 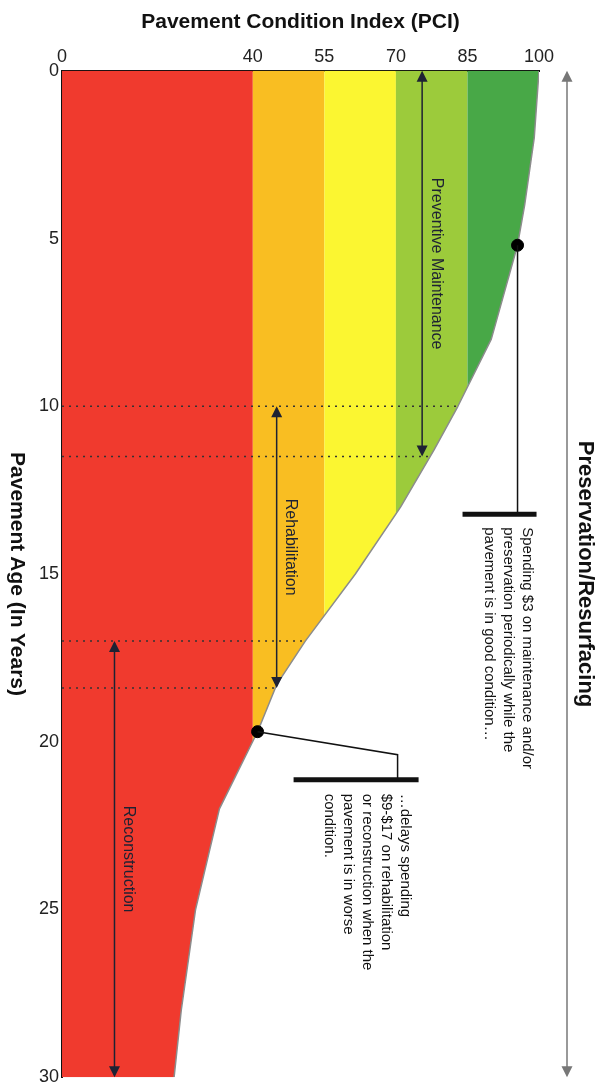 I want to click on y-tick-label: 25, so click(x=49, y=908).